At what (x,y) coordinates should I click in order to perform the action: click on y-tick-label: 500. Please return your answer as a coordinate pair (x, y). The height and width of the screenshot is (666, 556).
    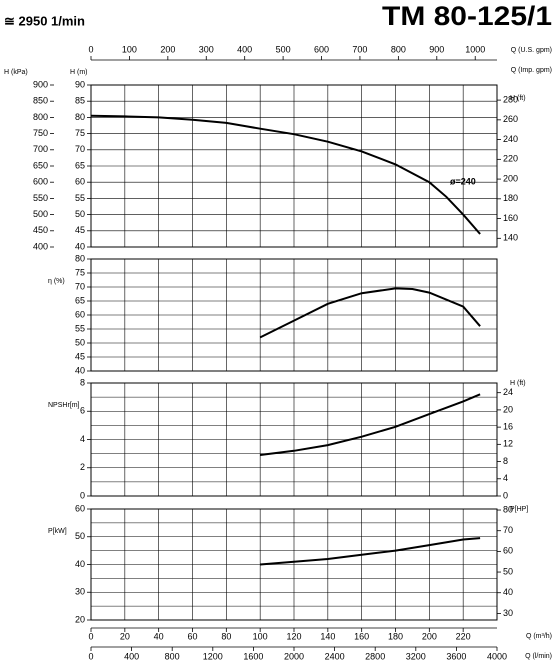
    Looking at the image, I should click on (40, 214).